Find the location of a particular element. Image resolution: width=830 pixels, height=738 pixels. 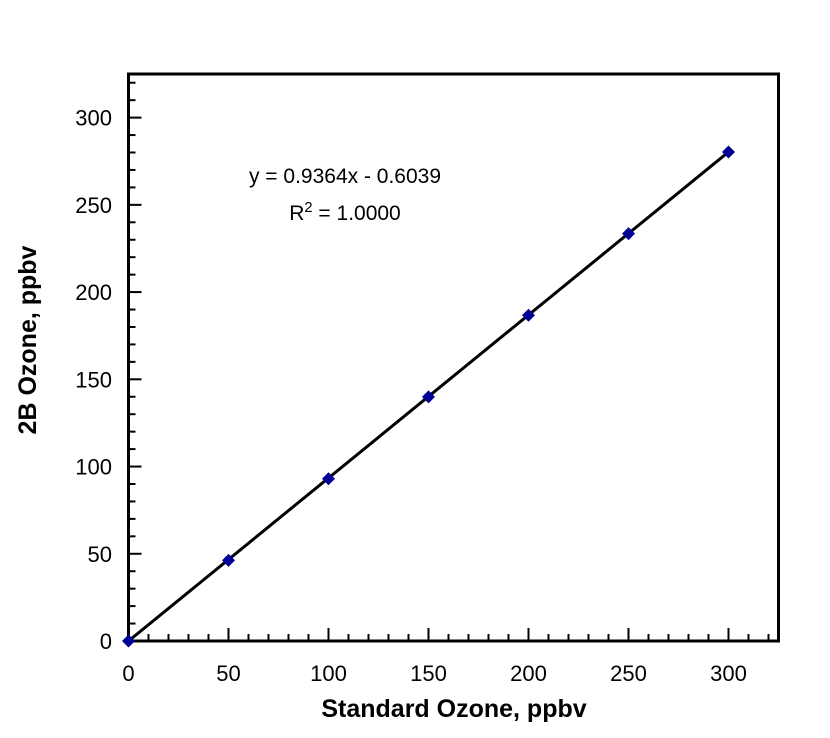

y-tick-label: 50 is located at coordinates (100, 554).